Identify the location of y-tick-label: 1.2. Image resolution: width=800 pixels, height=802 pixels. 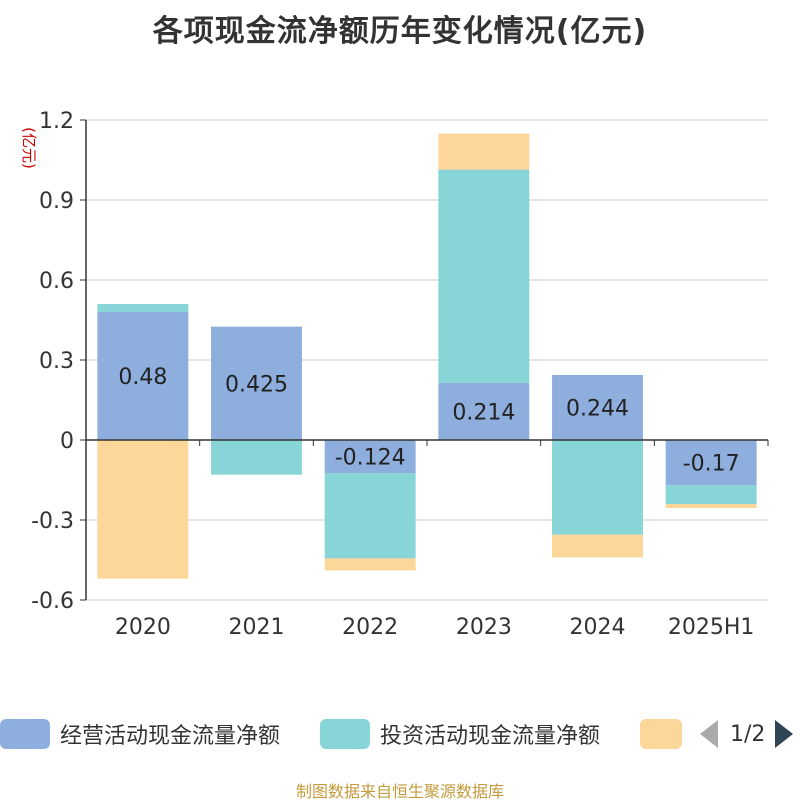
(56, 121).